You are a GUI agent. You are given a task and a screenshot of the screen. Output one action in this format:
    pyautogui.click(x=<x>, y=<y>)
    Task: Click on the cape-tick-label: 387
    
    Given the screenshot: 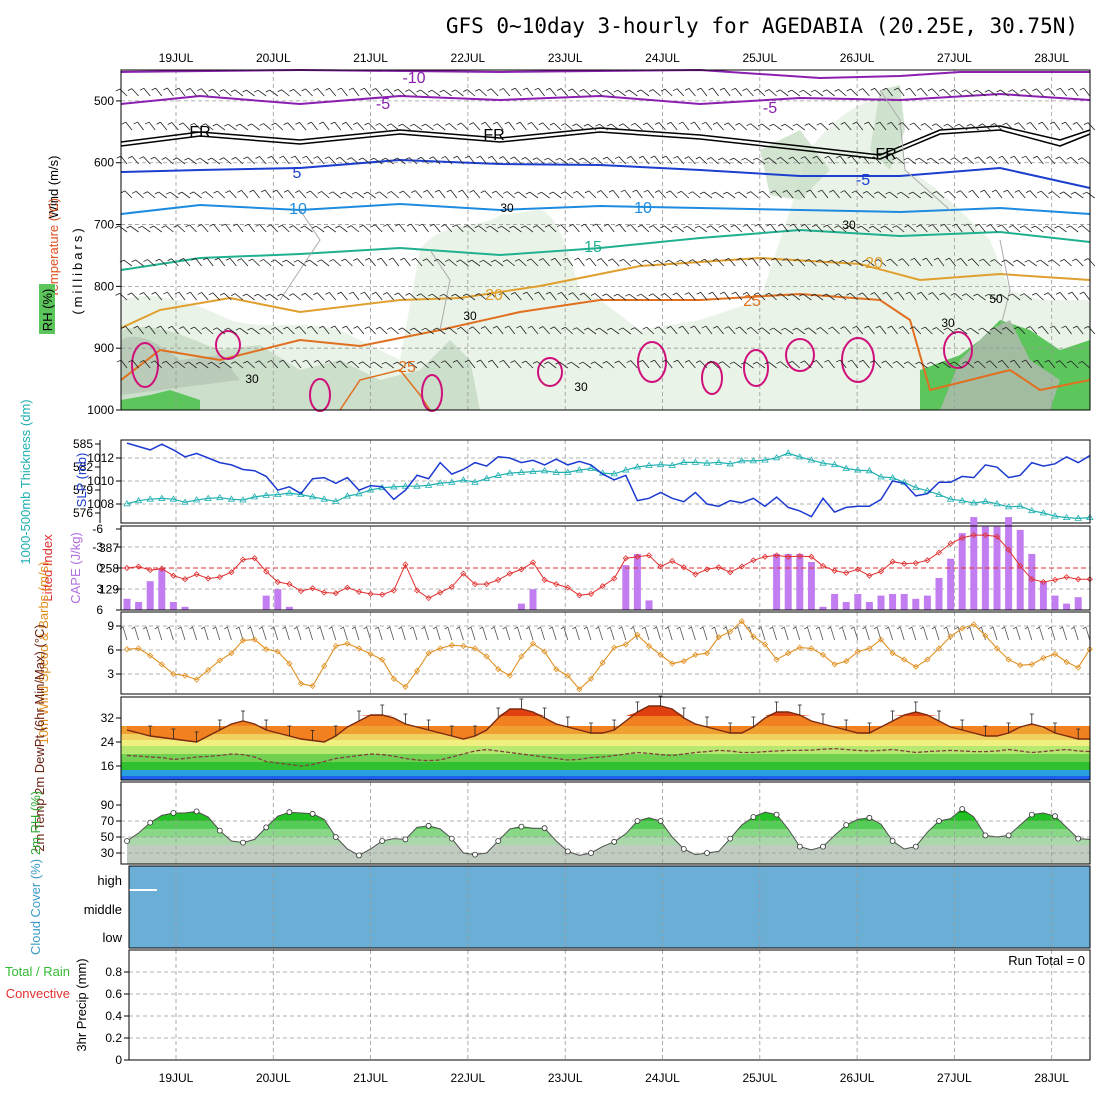 What is the action you would take?
    pyautogui.click(x=109, y=548)
    